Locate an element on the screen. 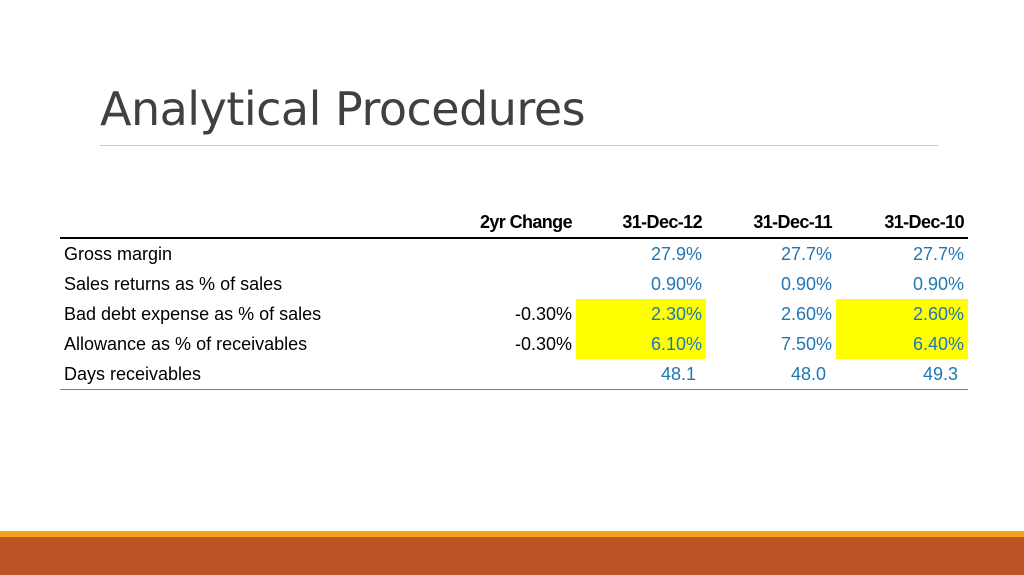  cell-dec-10: 27.7% is located at coordinates (938, 253).